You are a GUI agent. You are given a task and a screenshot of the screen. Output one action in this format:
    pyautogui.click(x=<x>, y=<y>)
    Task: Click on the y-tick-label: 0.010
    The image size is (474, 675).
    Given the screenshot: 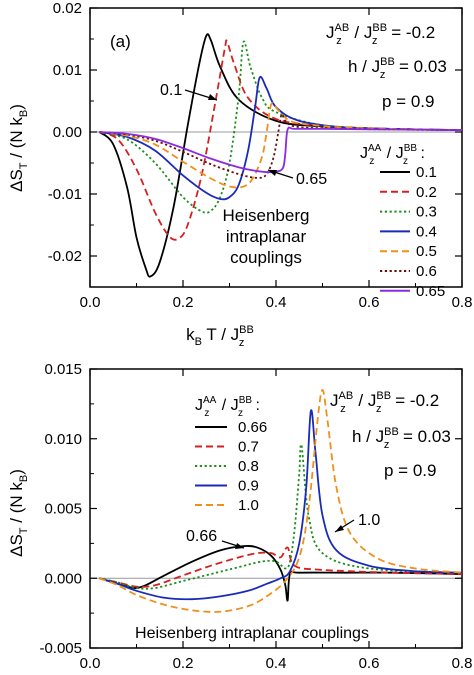 What is the action you would take?
    pyautogui.click(x=63, y=439)
    